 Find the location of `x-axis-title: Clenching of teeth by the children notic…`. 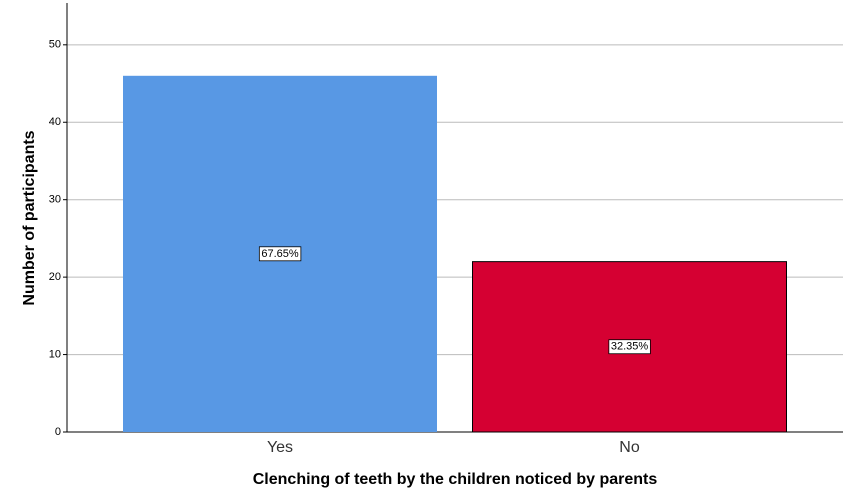

x-axis-title: Clenching of teeth by the children notic… is located at coordinates (455, 479).